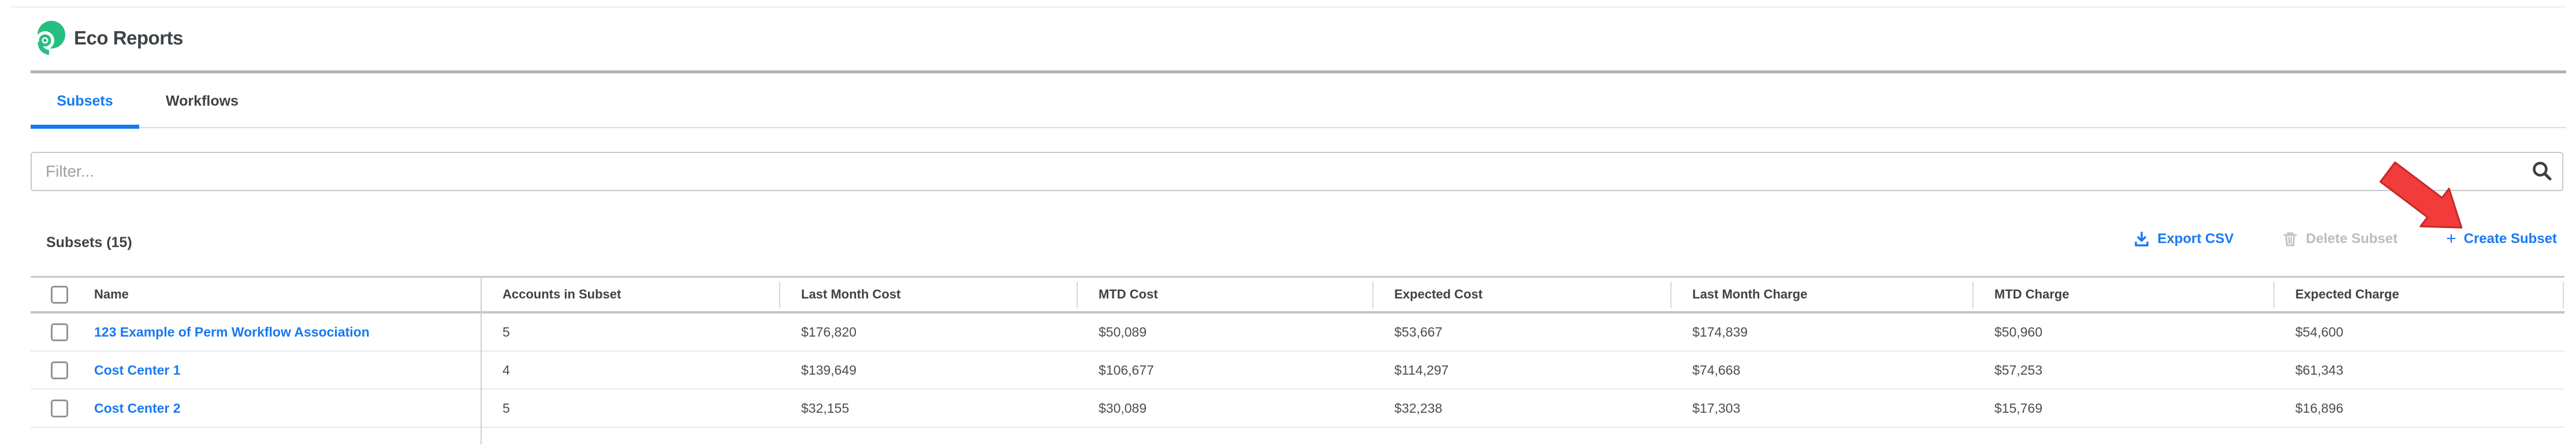 This screenshot has height=448, width=2576. I want to click on header-cell-expected-cost: Expected Cost, so click(1438, 294).